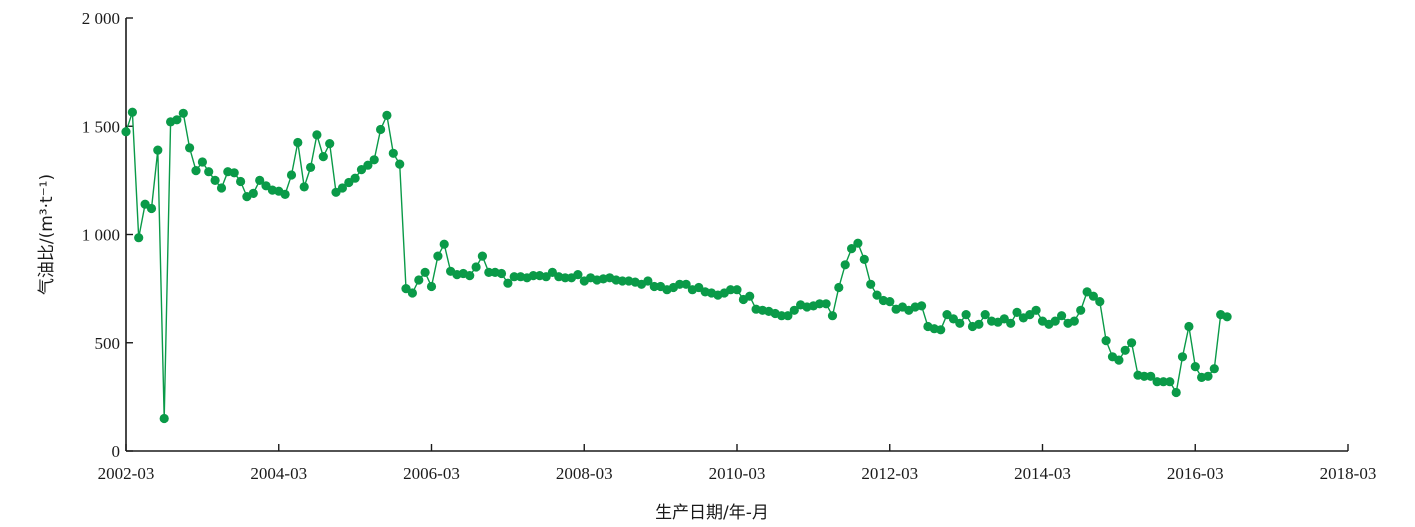  I want to click on y-axis-ticks: 0 500 1 000 1 500 2 000, so click(107, 235).